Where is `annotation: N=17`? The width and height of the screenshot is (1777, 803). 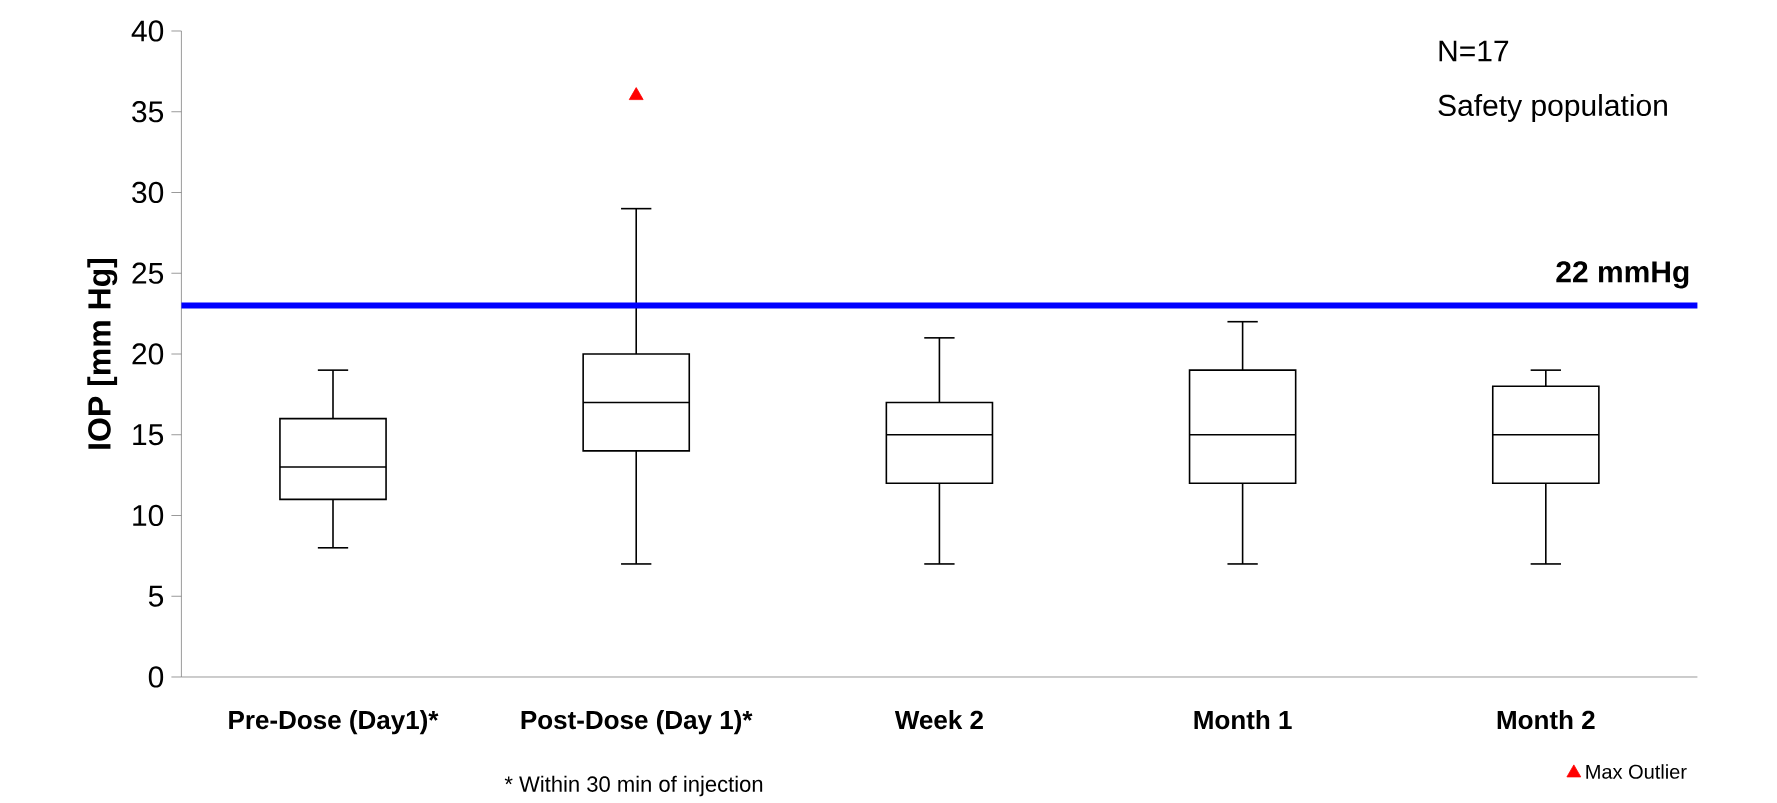 annotation: N=17 is located at coordinates (1474, 51).